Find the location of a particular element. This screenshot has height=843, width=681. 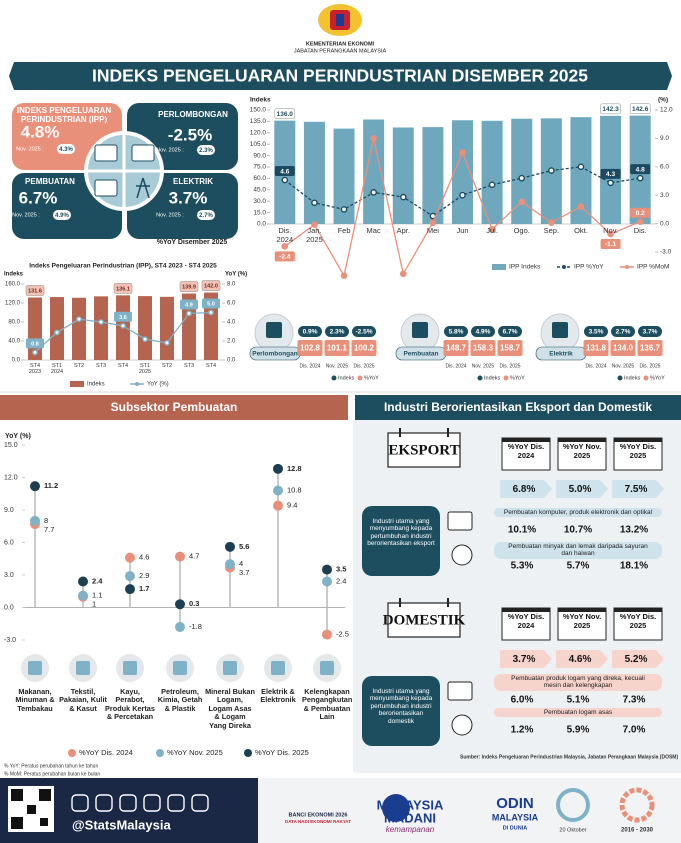

kpi-label: INDEKS PENGELUARAN PERINDUSTRIAN (IPP) is located at coordinates (64, 115).